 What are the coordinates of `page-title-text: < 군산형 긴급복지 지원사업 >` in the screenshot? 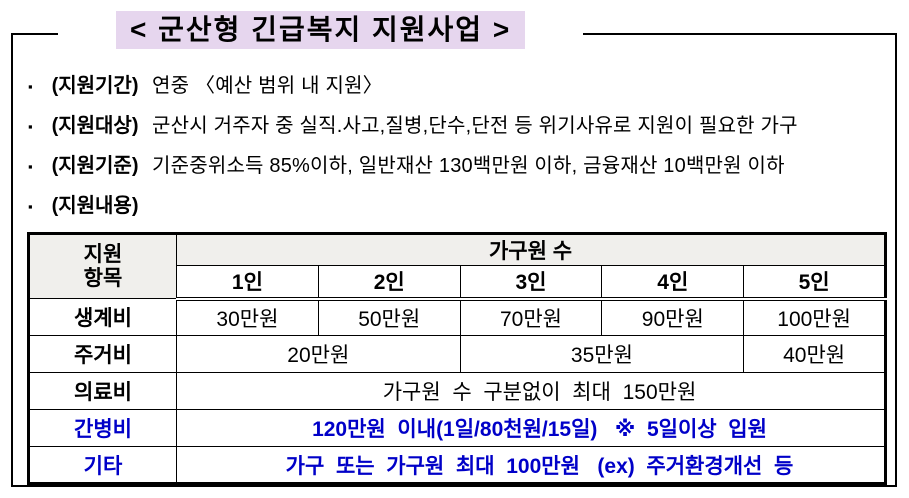 It's located at (321, 30).